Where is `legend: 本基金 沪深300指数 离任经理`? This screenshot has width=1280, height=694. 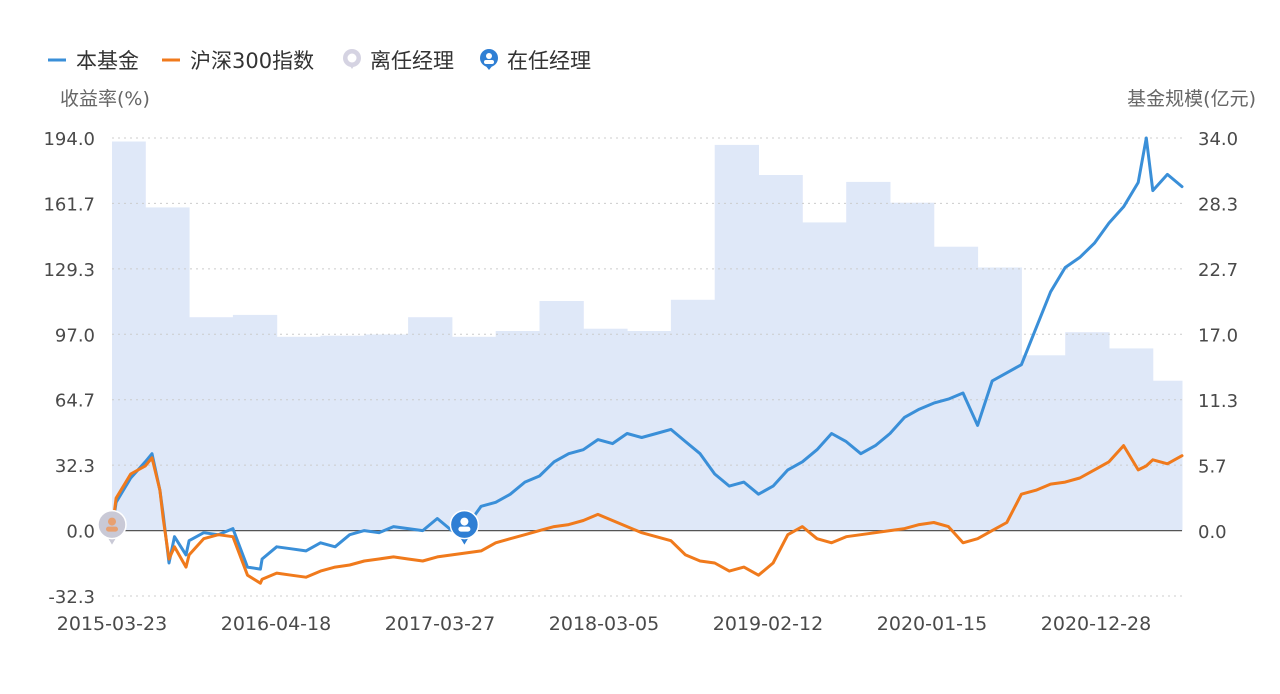 legend: 本基金 沪深300指数 离任经理 is located at coordinates (319, 61).